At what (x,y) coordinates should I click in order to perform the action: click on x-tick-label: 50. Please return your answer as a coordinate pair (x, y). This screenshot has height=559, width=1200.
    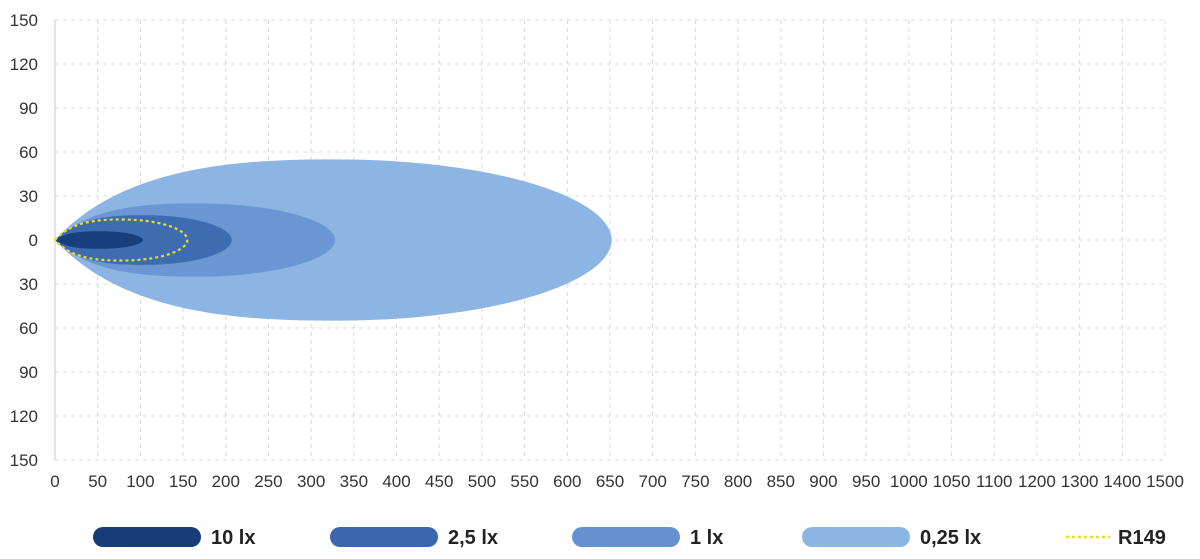
    Looking at the image, I should click on (97, 481).